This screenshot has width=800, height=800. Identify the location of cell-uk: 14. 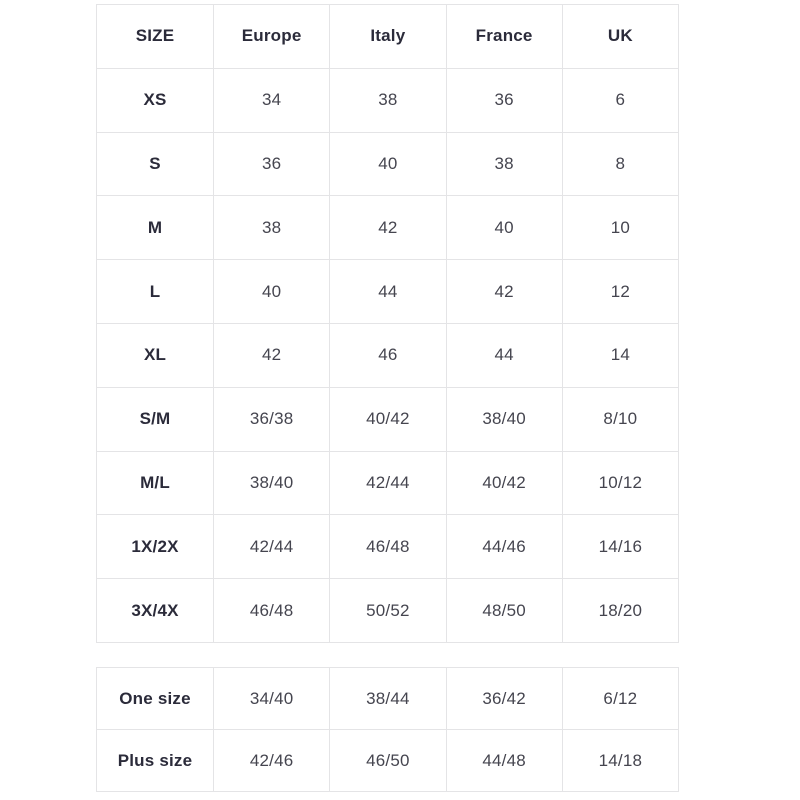
(620, 355).